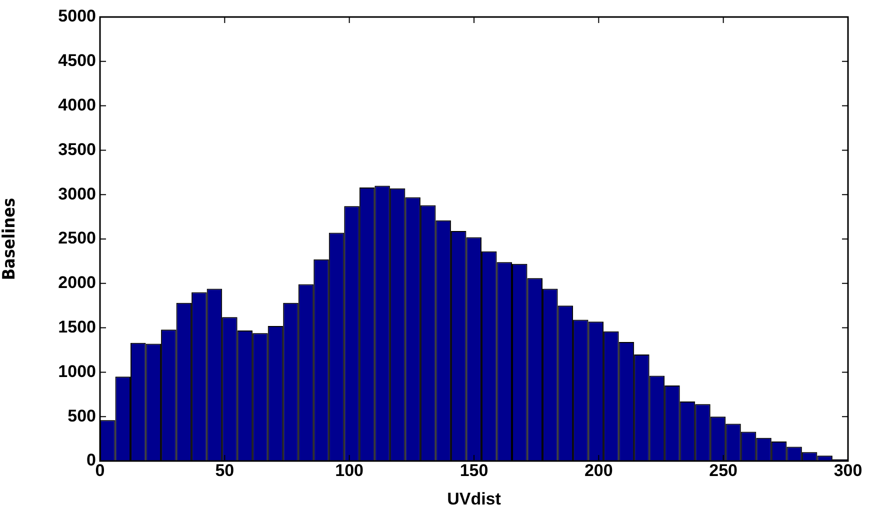 The width and height of the screenshot is (874, 510). Describe the element at coordinates (598, 470) in the screenshot. I see `x-tick-label: 200` at that location.